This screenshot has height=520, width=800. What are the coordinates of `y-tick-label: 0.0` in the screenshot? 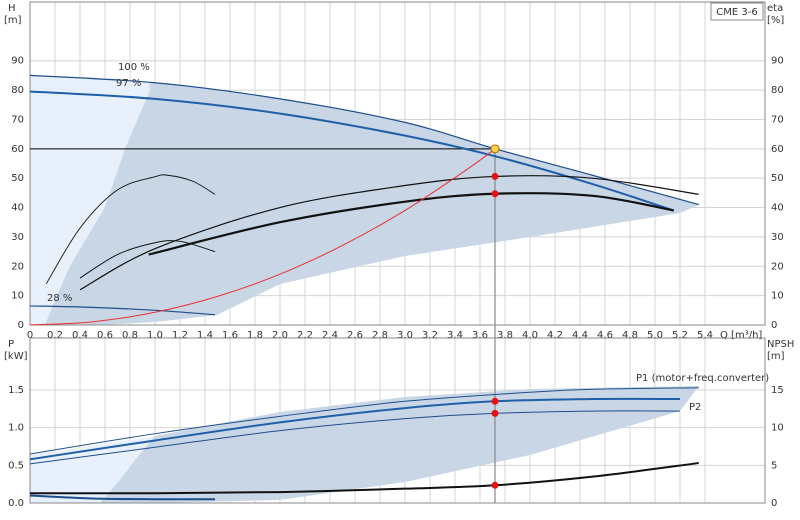 It's located at (16, 503).